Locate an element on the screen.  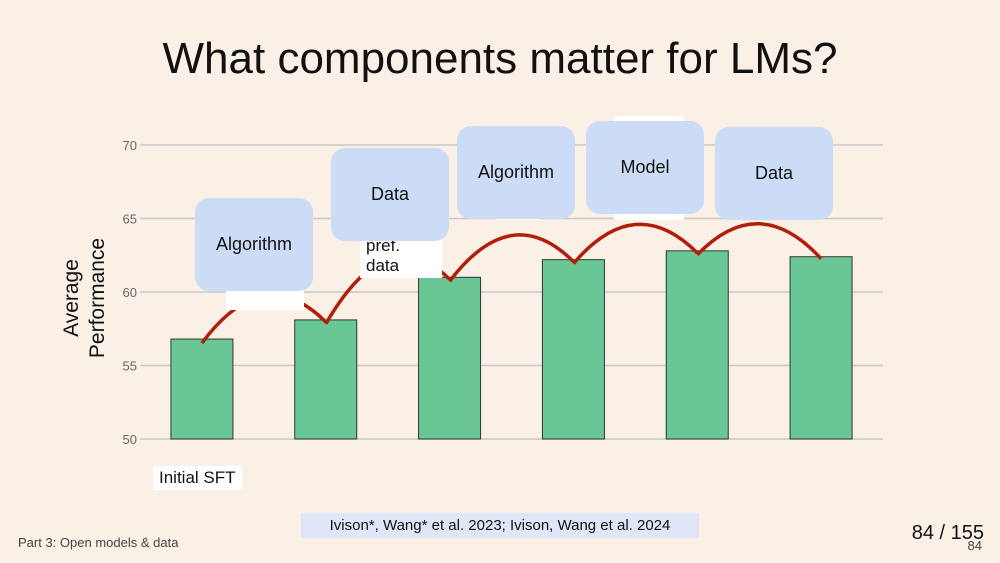
callout-data-2: Data is located at coordinates (774, 173).